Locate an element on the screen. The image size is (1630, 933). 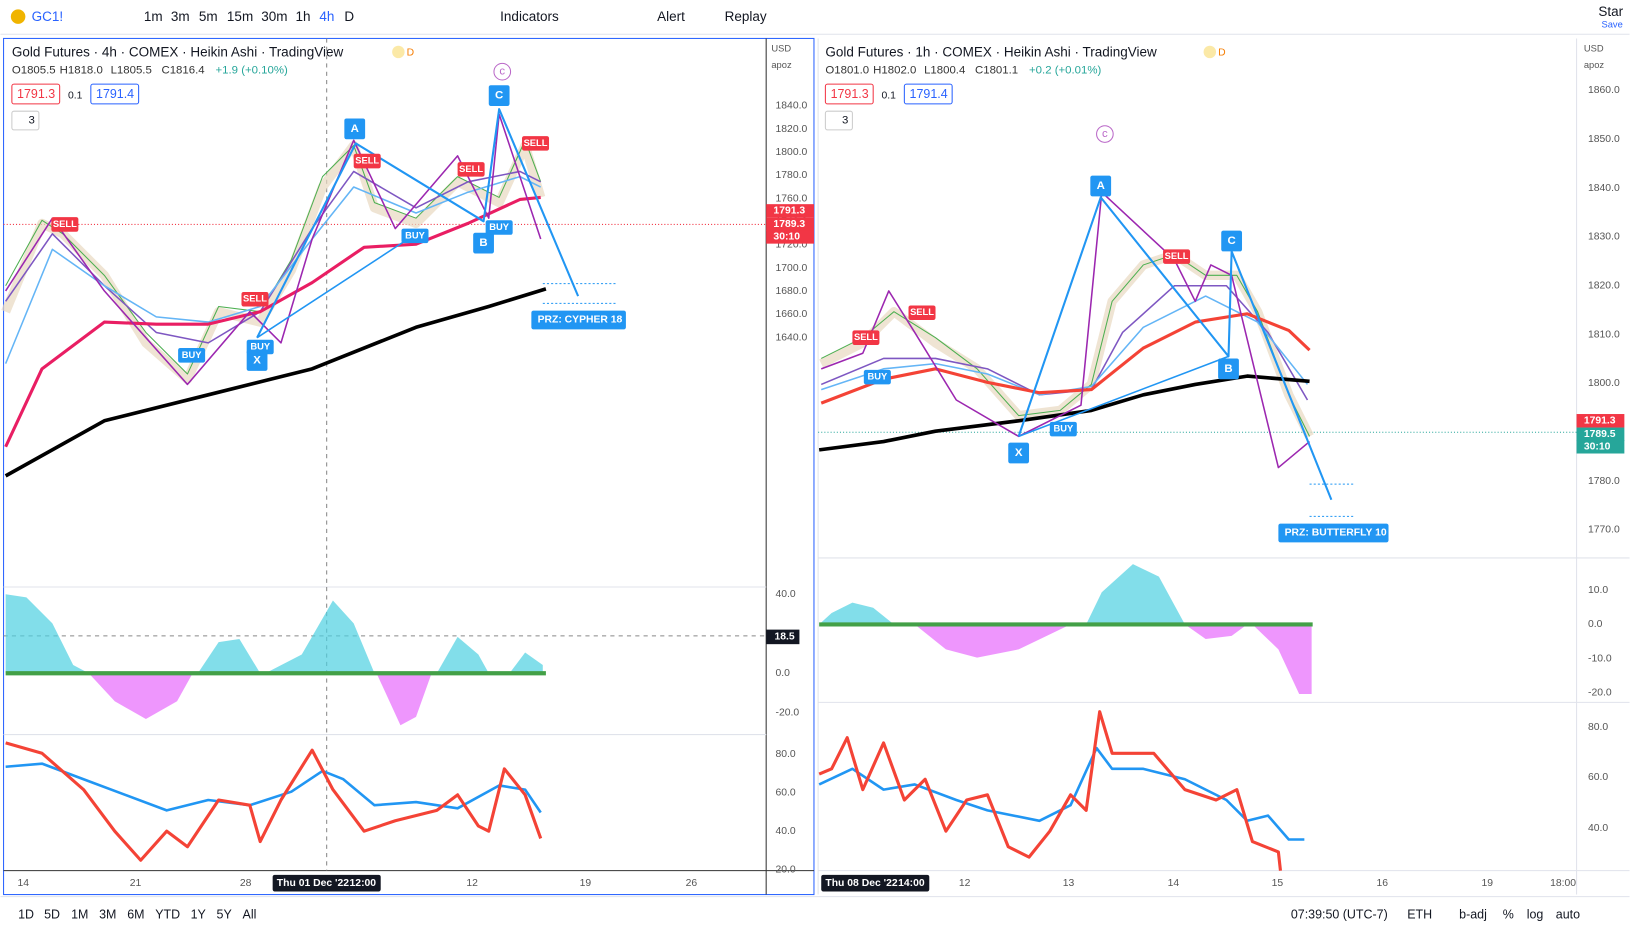
ohlc: H1802.0 is located at coordinates (894, 71).